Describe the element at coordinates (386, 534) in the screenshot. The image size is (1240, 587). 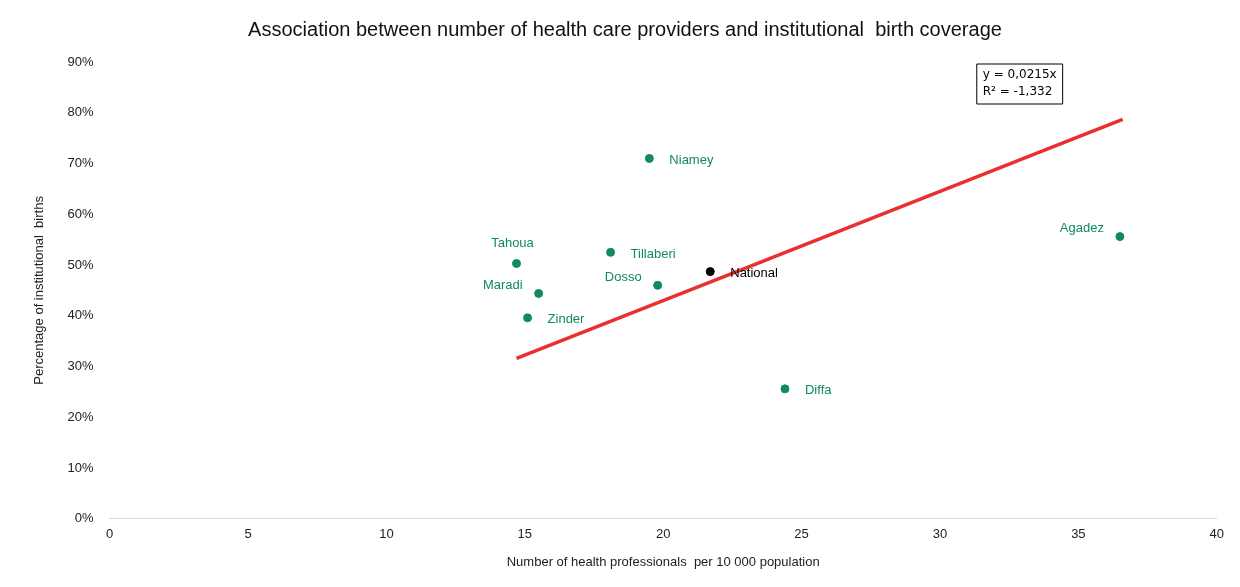
I see `x-tick-label: 10` at that location.